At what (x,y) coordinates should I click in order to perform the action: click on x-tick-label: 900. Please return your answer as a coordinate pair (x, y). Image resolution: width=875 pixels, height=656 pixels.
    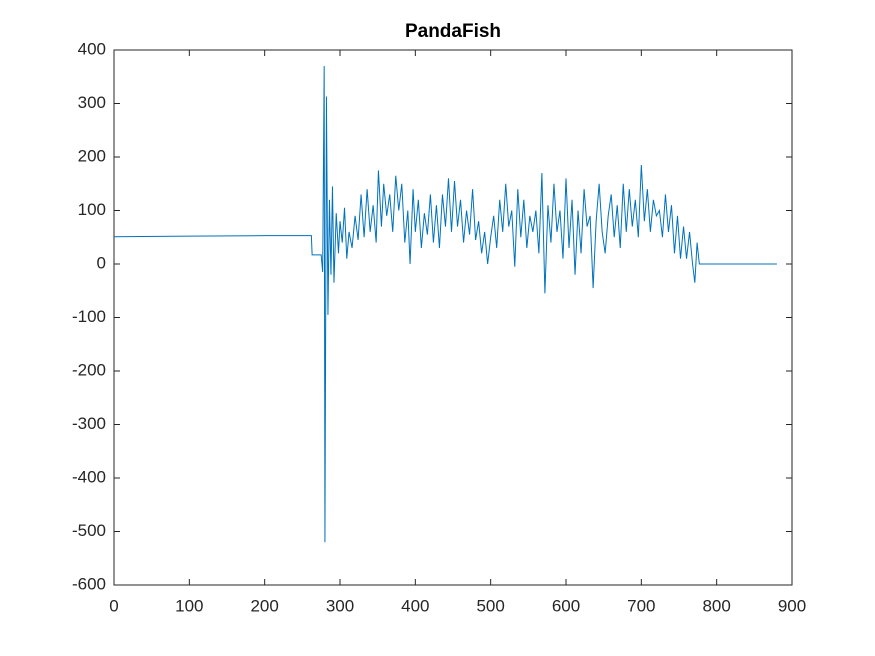
    Looking at the image, I should click on (792, 605).